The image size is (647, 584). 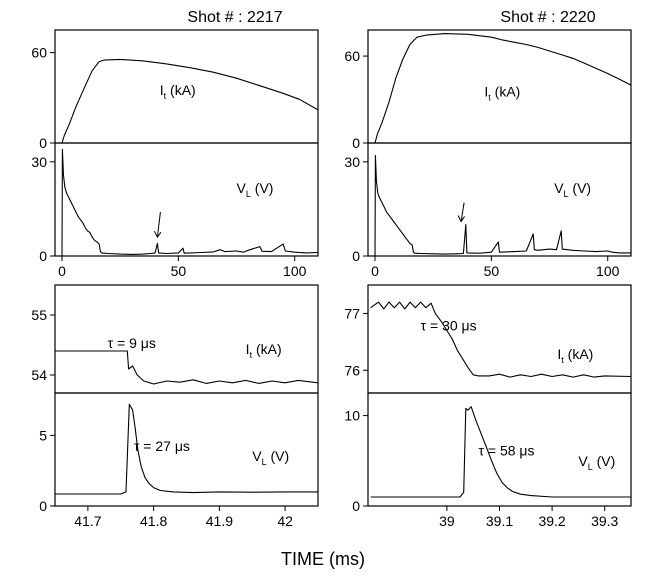 I want to click on panel-p2: 0 60 It (kA), so click(x=488, y=90).